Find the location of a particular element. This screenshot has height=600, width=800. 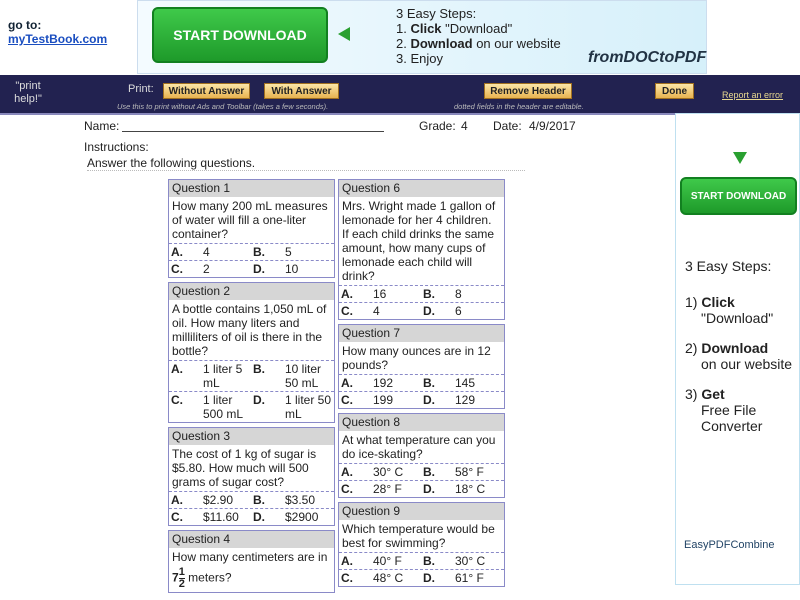

step: 1) Click "Download" is located at coordinates (742, 310).